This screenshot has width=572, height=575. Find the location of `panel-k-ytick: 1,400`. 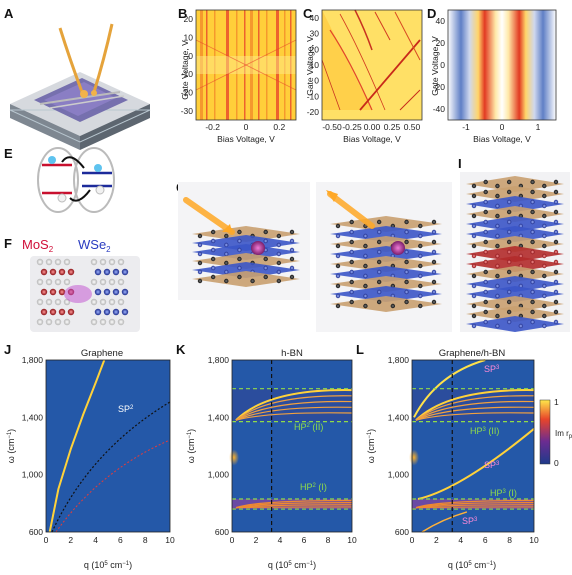

panel-k-ytick: 1,400 is located at coordinates (219, 417).